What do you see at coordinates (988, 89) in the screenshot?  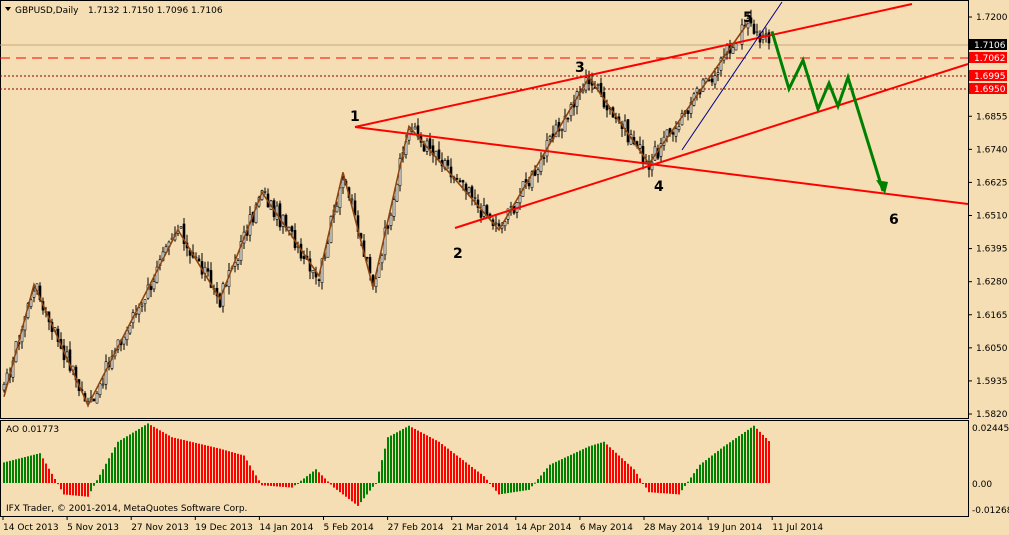 I see `price-tag-1-6950: 1.6950` at bounding box center [988, 89].